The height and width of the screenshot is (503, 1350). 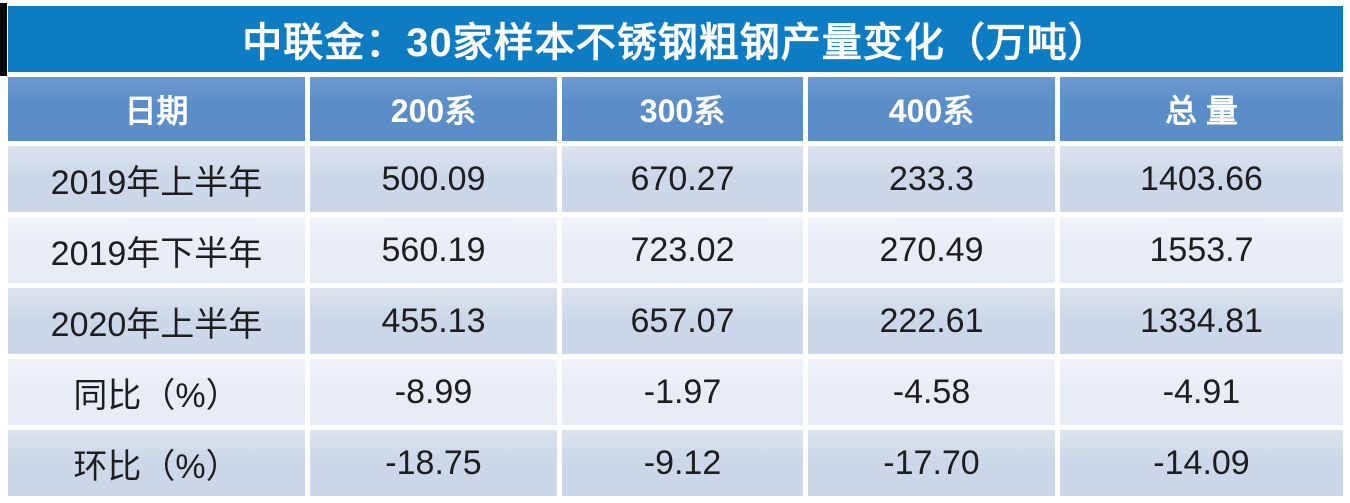 What do you see at coordinates (1201, 109) in the screenshot?
I see `header-cell-total: 总 量` at bounding box center [1201, 109].